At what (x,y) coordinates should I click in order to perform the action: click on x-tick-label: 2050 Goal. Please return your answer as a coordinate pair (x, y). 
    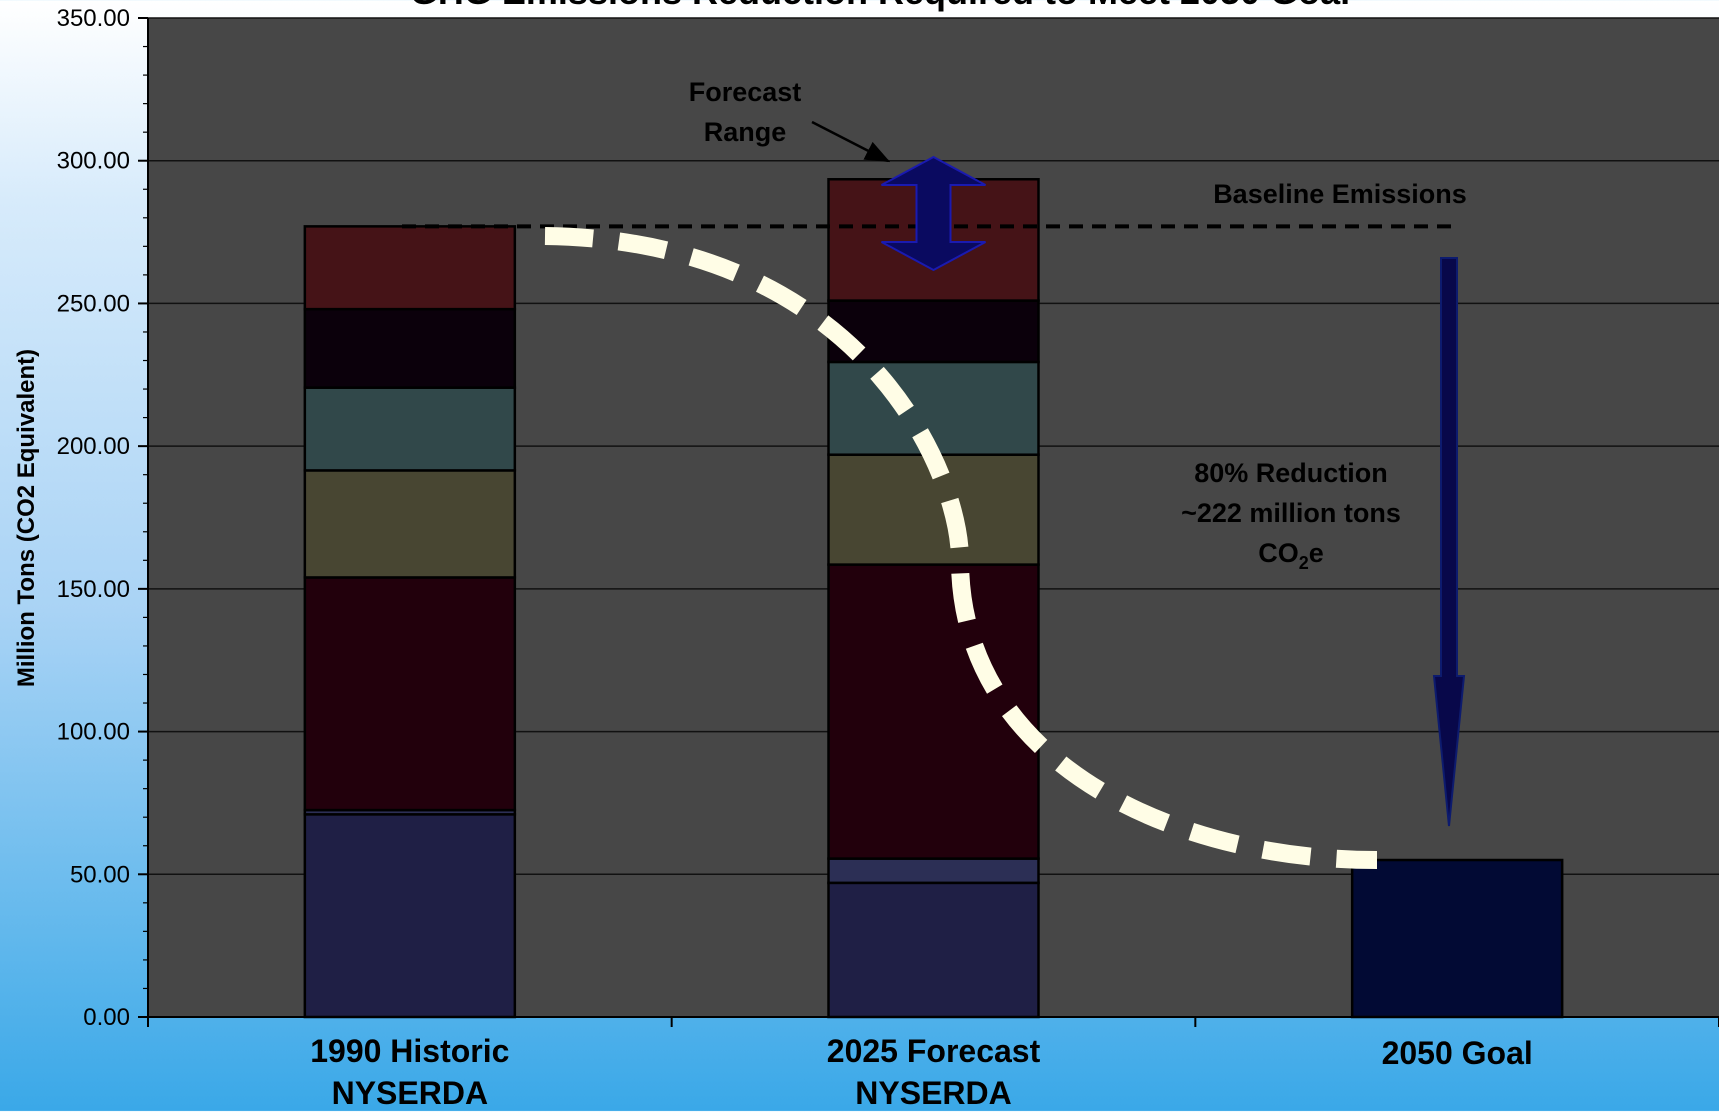
    Looking at the image, I should click on (1457, 1053).